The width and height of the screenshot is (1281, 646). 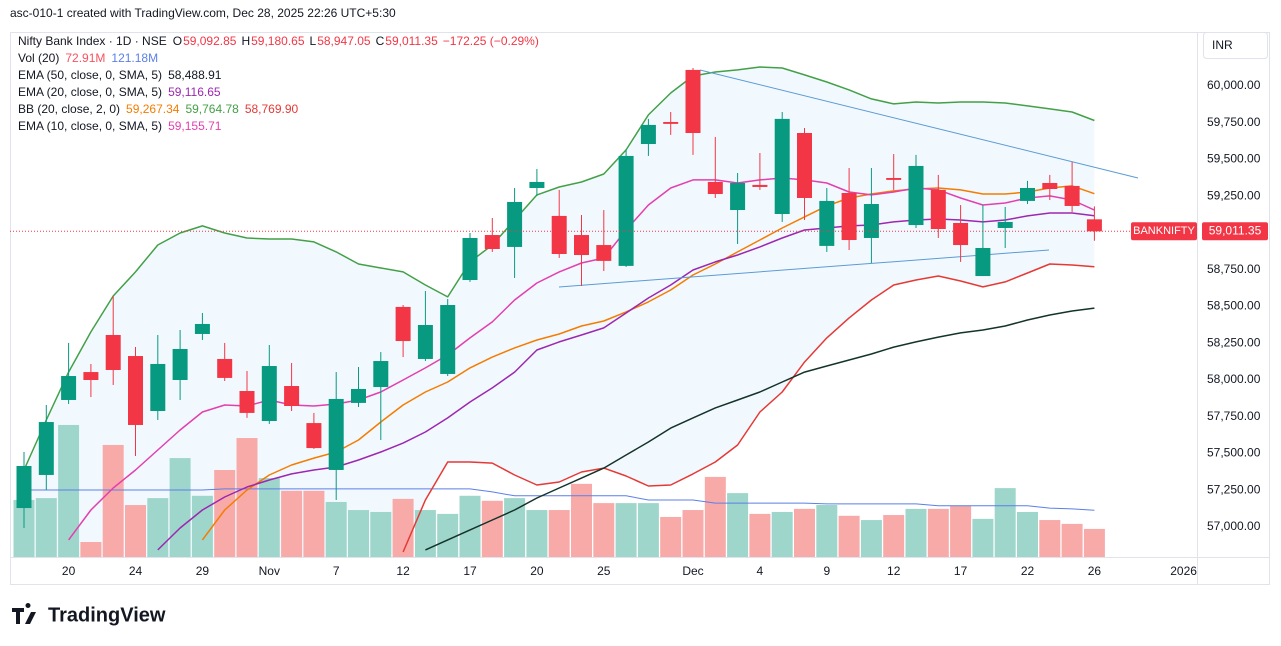 I want to click on y-tick-label: 57,500.00, so click(x=1234, y=453).